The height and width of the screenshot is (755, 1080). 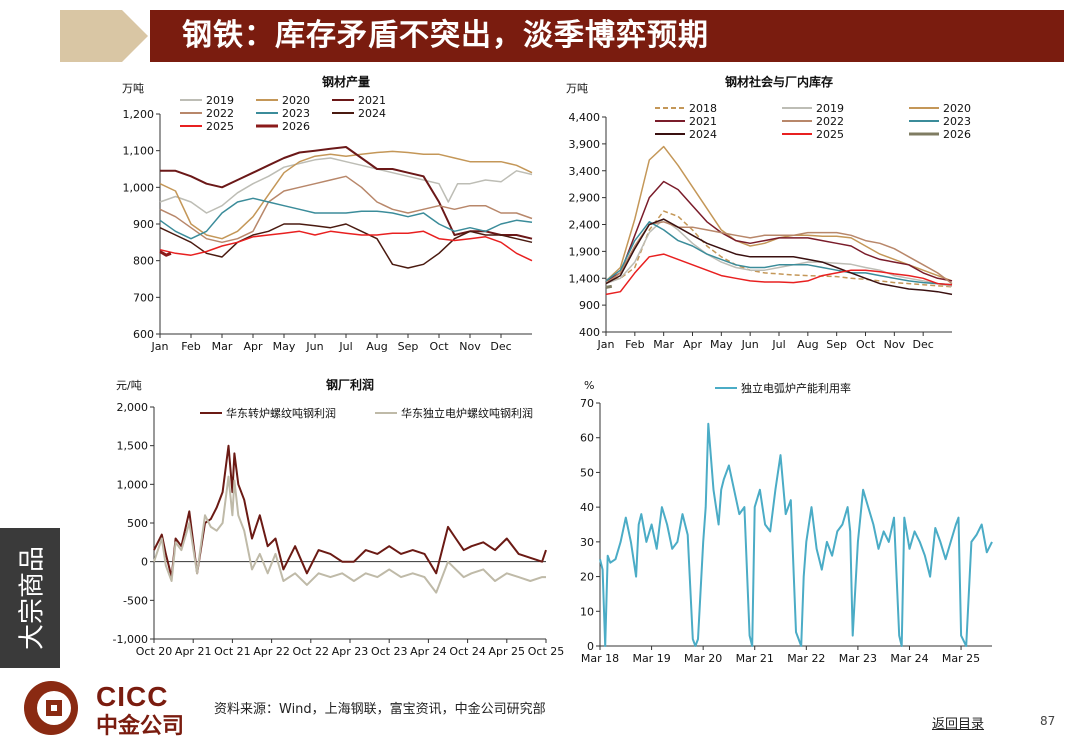 I want to click on y-tick-label: 500, so click(x=137, y=523).